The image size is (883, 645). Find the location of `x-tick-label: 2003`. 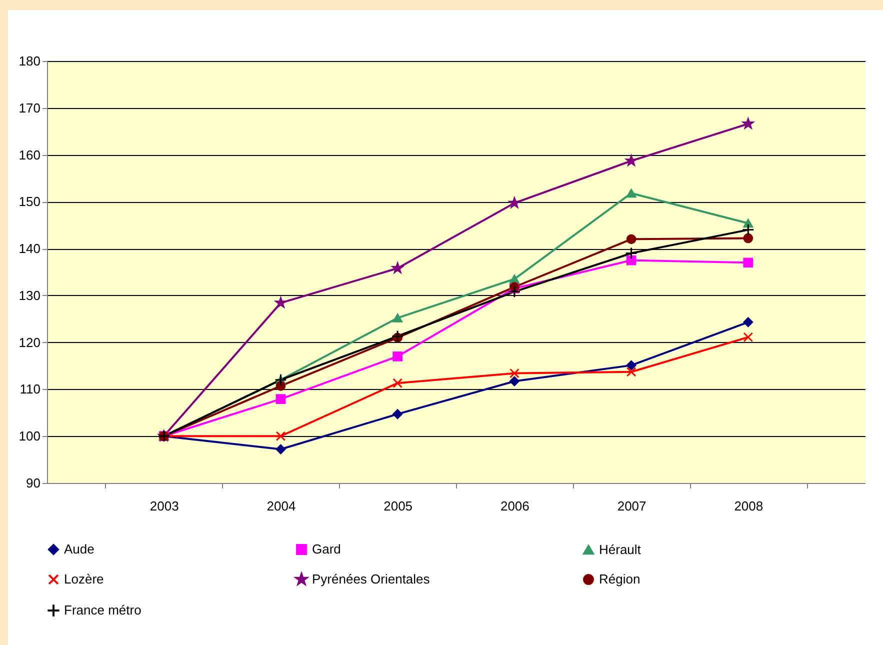

x-tick-label: 2003 is located at coordinates (164, 506).